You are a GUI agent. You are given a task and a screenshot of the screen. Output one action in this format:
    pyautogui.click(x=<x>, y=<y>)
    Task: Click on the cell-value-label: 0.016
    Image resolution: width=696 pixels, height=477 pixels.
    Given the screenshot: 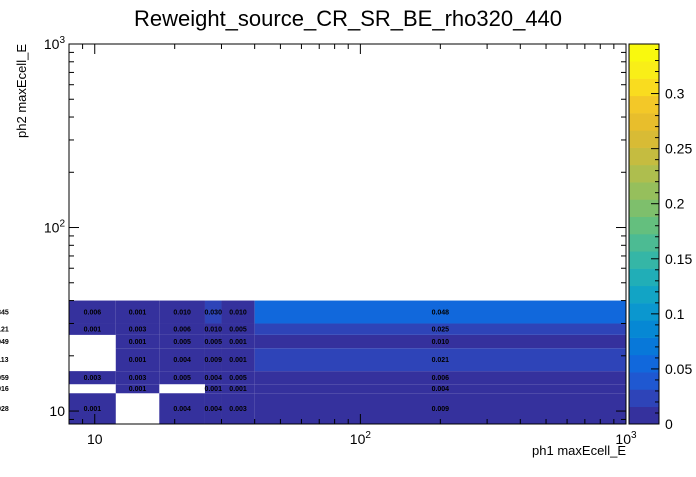 What is the action you would take?
    pyautogui.click(x=4, y=389)
    